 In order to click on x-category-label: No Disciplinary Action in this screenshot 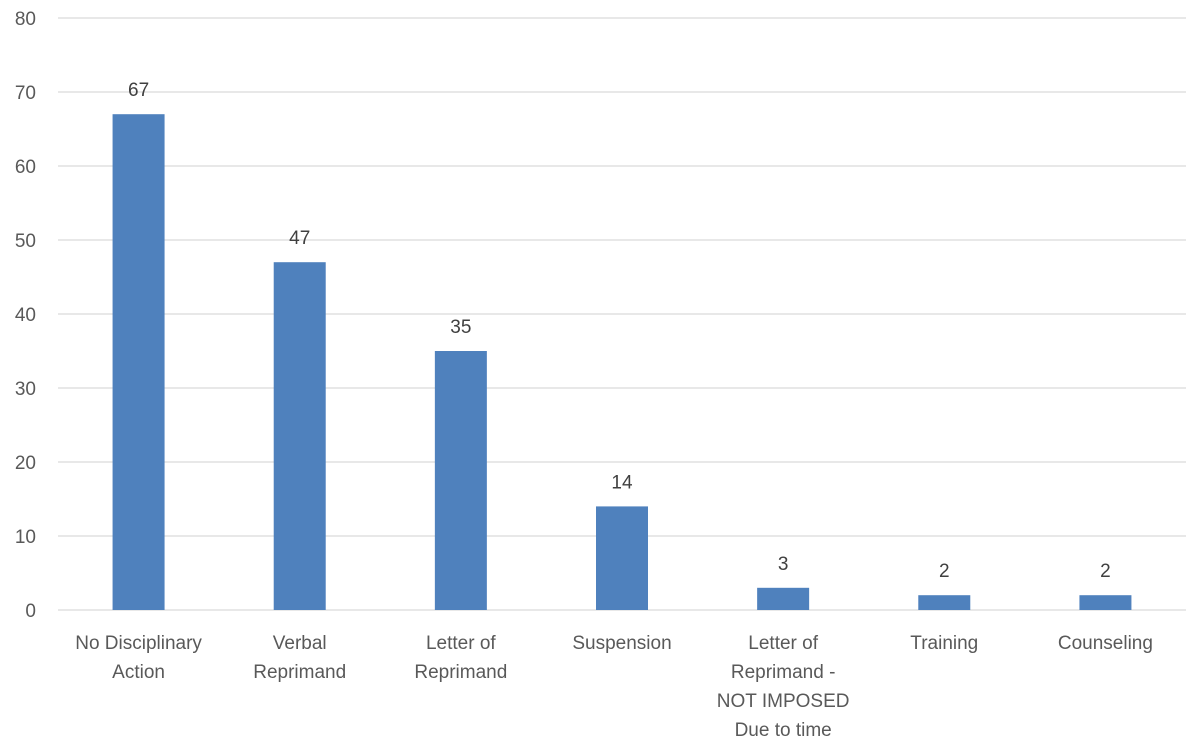, I will do `click(138, 658)`.